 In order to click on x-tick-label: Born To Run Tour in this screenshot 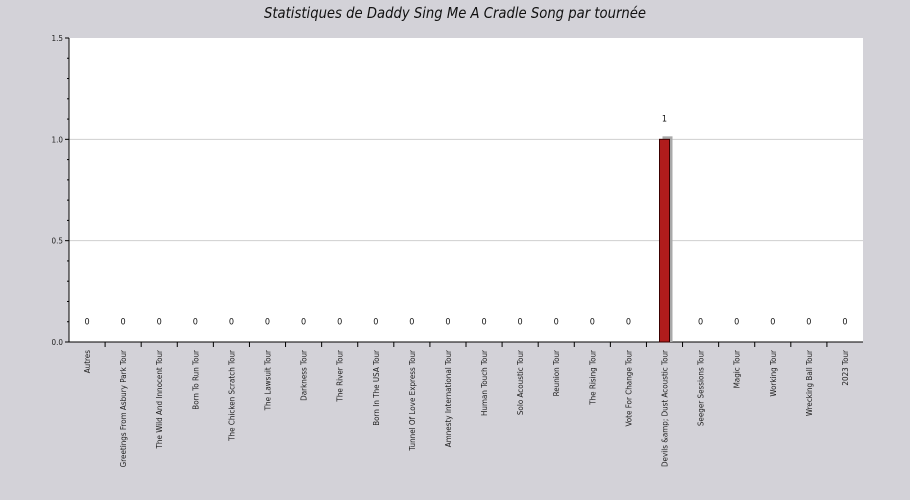, I will do `click(195, 380)`.